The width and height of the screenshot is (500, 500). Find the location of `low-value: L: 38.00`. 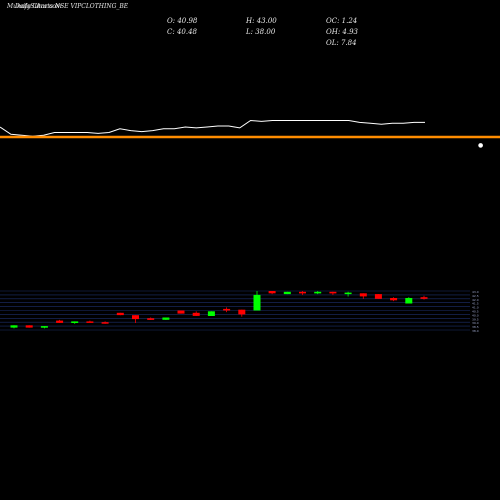

low-value: L: 38.00 is located at coordinates (261, 32).